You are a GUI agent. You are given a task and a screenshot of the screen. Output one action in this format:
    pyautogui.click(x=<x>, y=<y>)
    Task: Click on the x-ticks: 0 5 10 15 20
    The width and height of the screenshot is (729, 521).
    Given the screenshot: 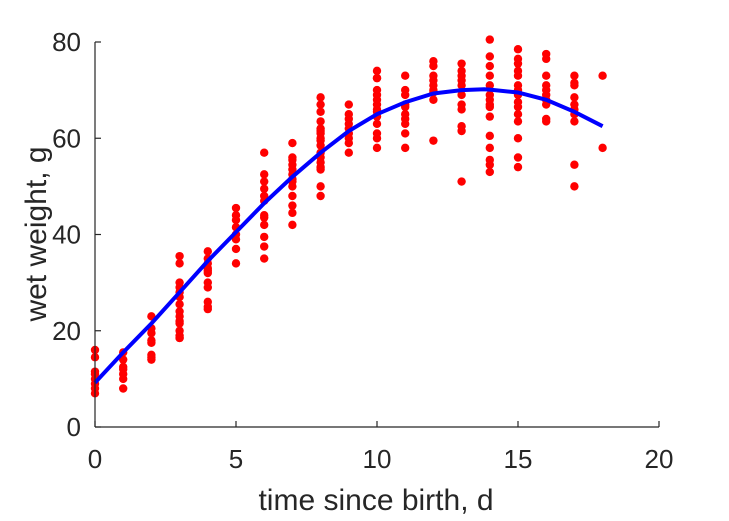 What is the action you would take?
    pyautogui.click(x=381, y=447)
    